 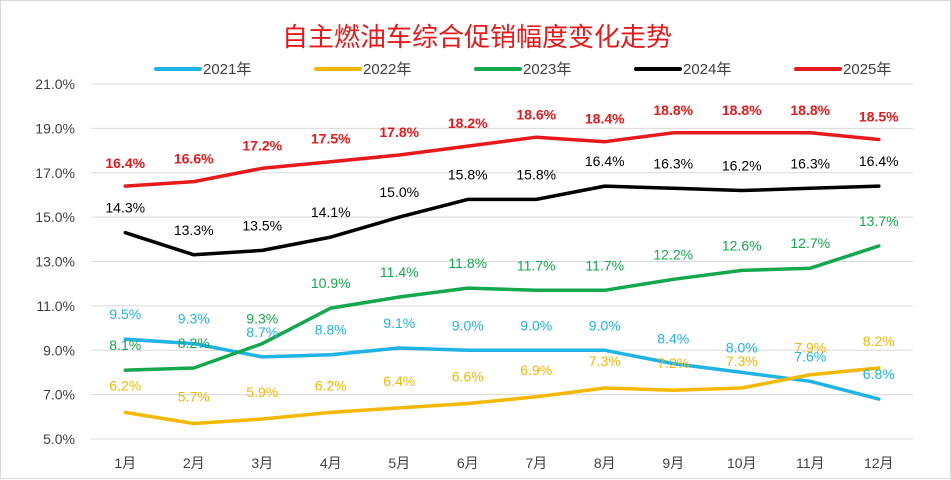 I want to click on legend-label: 2021年, so click(x=227, y=69).